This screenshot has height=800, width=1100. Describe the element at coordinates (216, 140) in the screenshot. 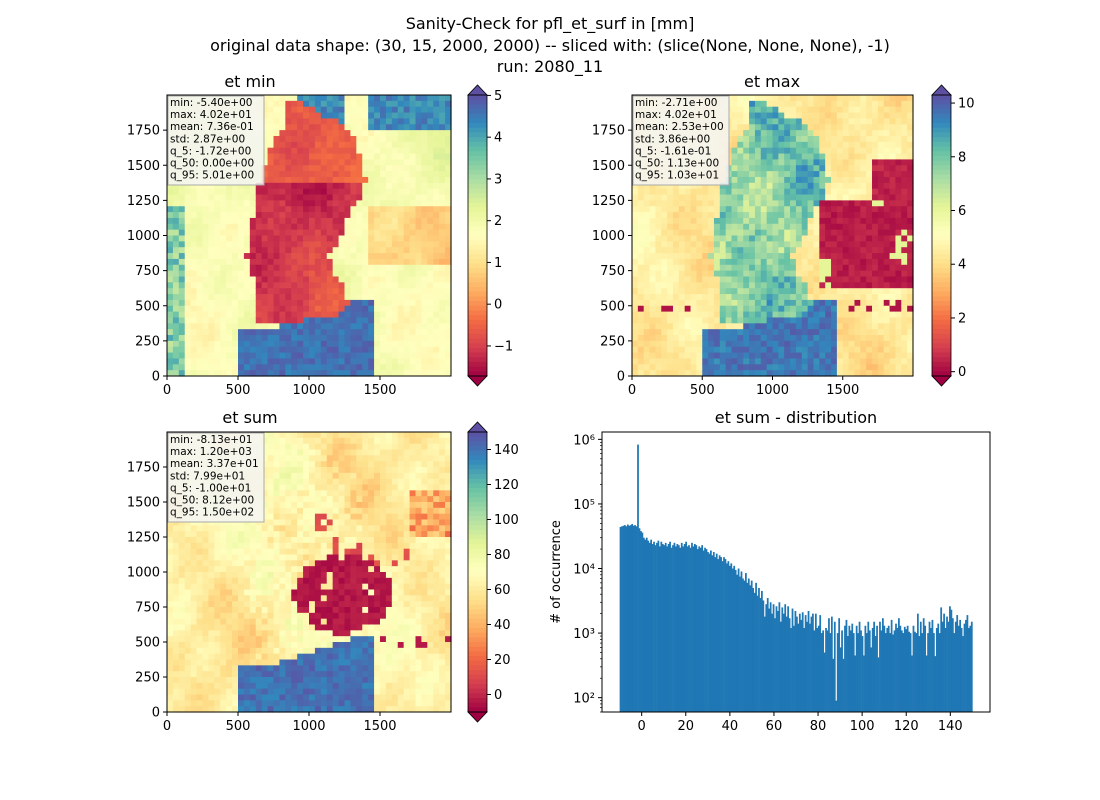

I see `stats-box-bg` at that location.